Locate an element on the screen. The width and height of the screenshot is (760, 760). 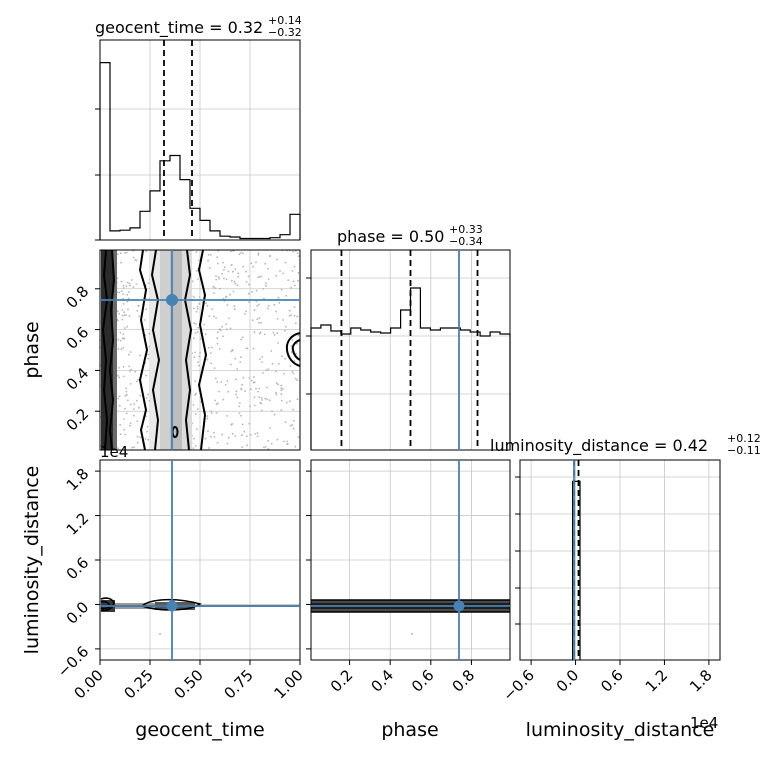
y-ticks is located at coordinates (308, 560).